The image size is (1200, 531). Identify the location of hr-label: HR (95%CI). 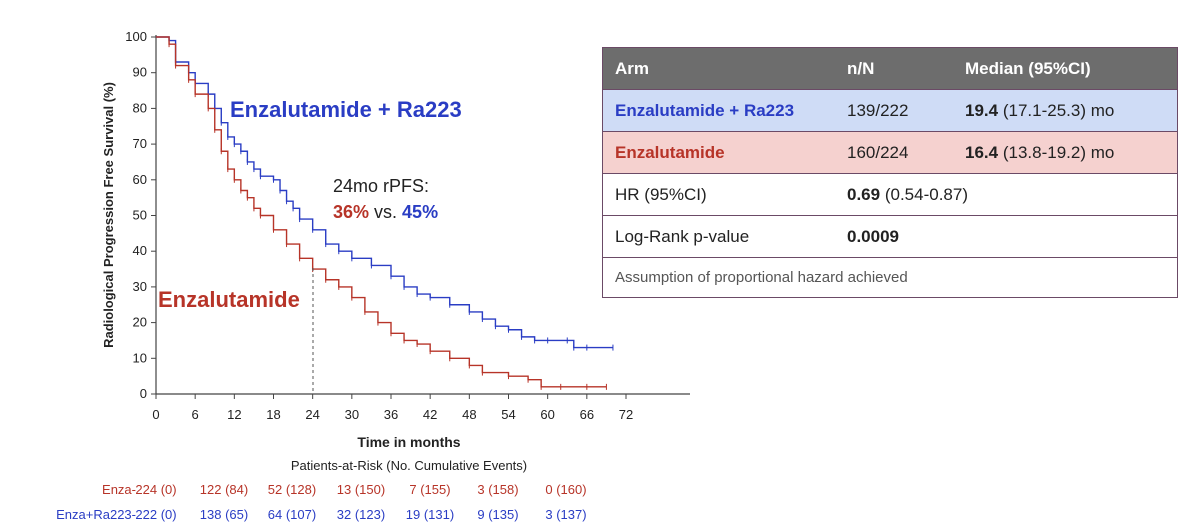
(661, 194).